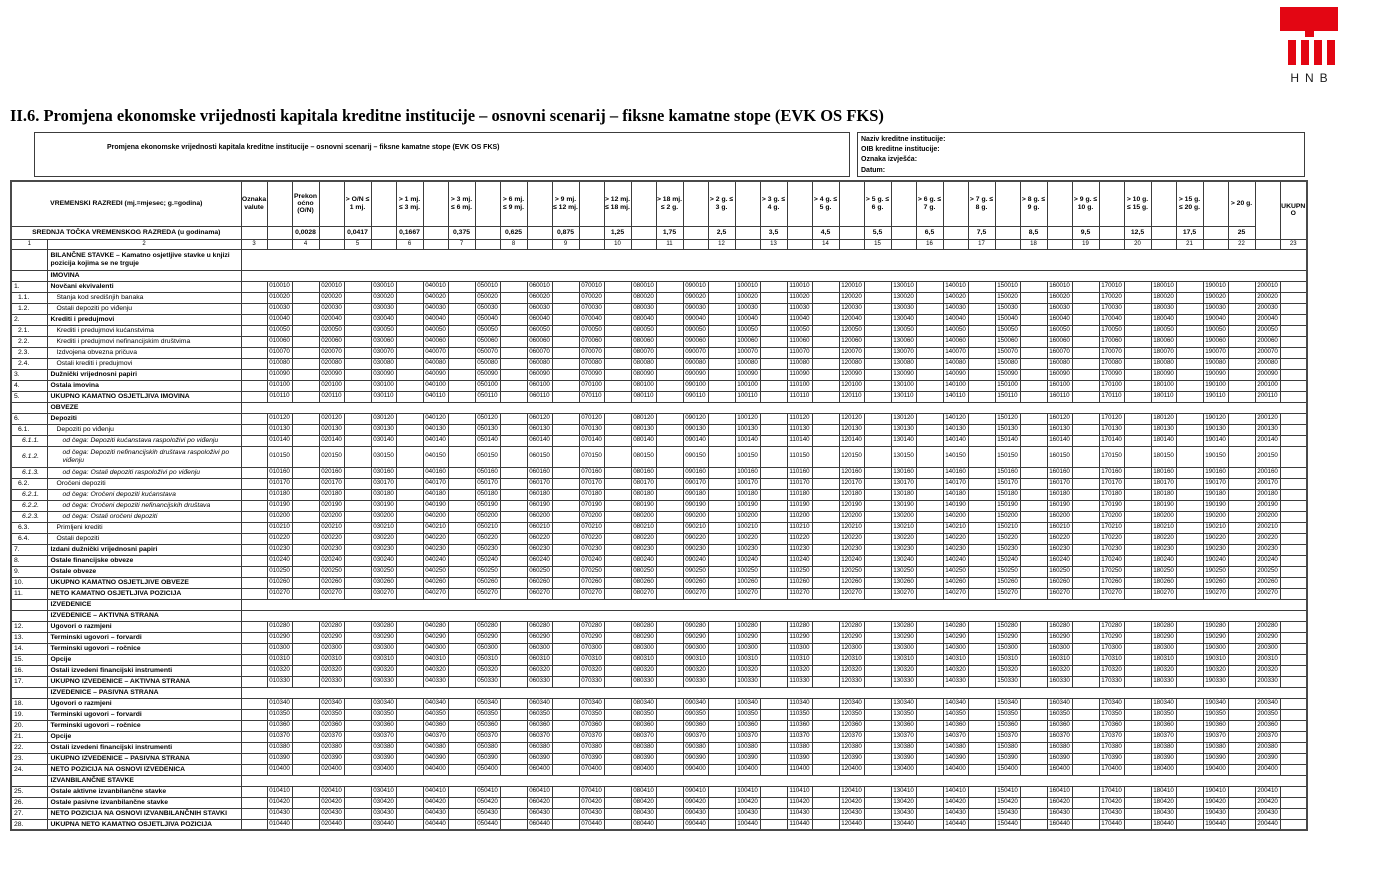  What do you see at coordinates (695, 659) in the screenshot?
I see `position-code-cell: 090310` at bounding box center [695, 659].